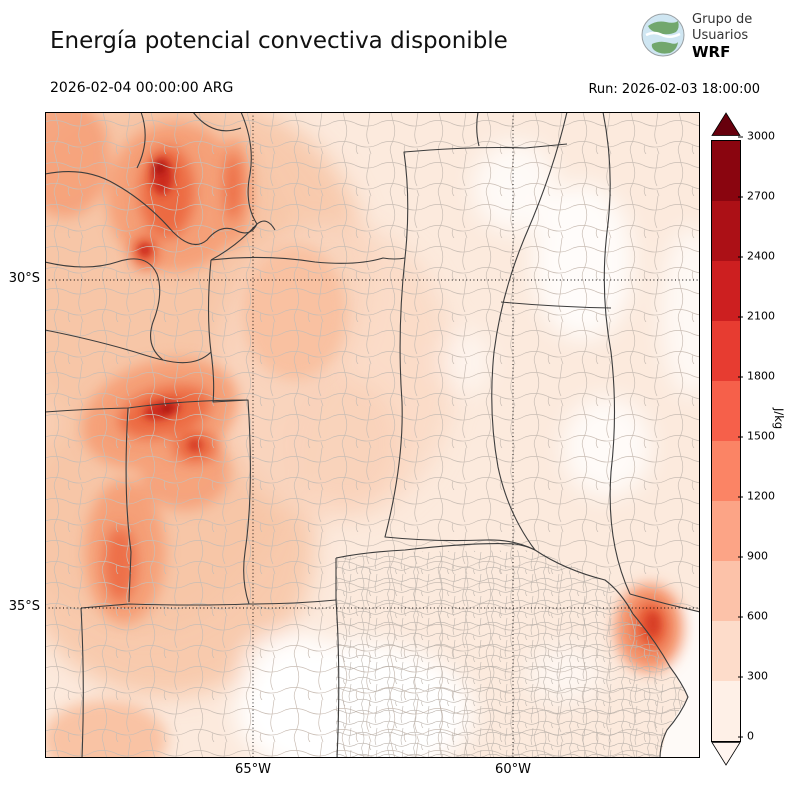 This screenshot has height=800, width=800. What do you see at coordinates (279, 41) in the screenshot?
I see `page-title: Energía potencial convectiva disponible` at bounding box center [279, 41].